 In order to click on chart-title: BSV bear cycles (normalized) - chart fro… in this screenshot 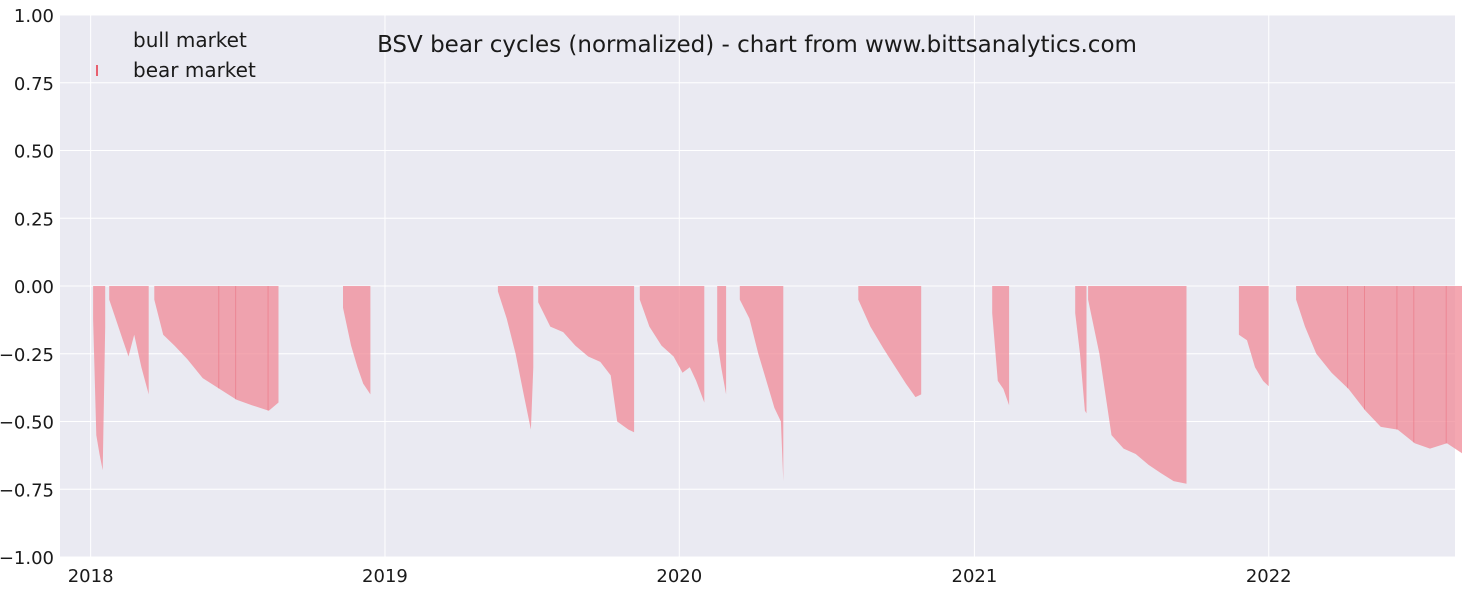, I will do `click(757, 45)`.